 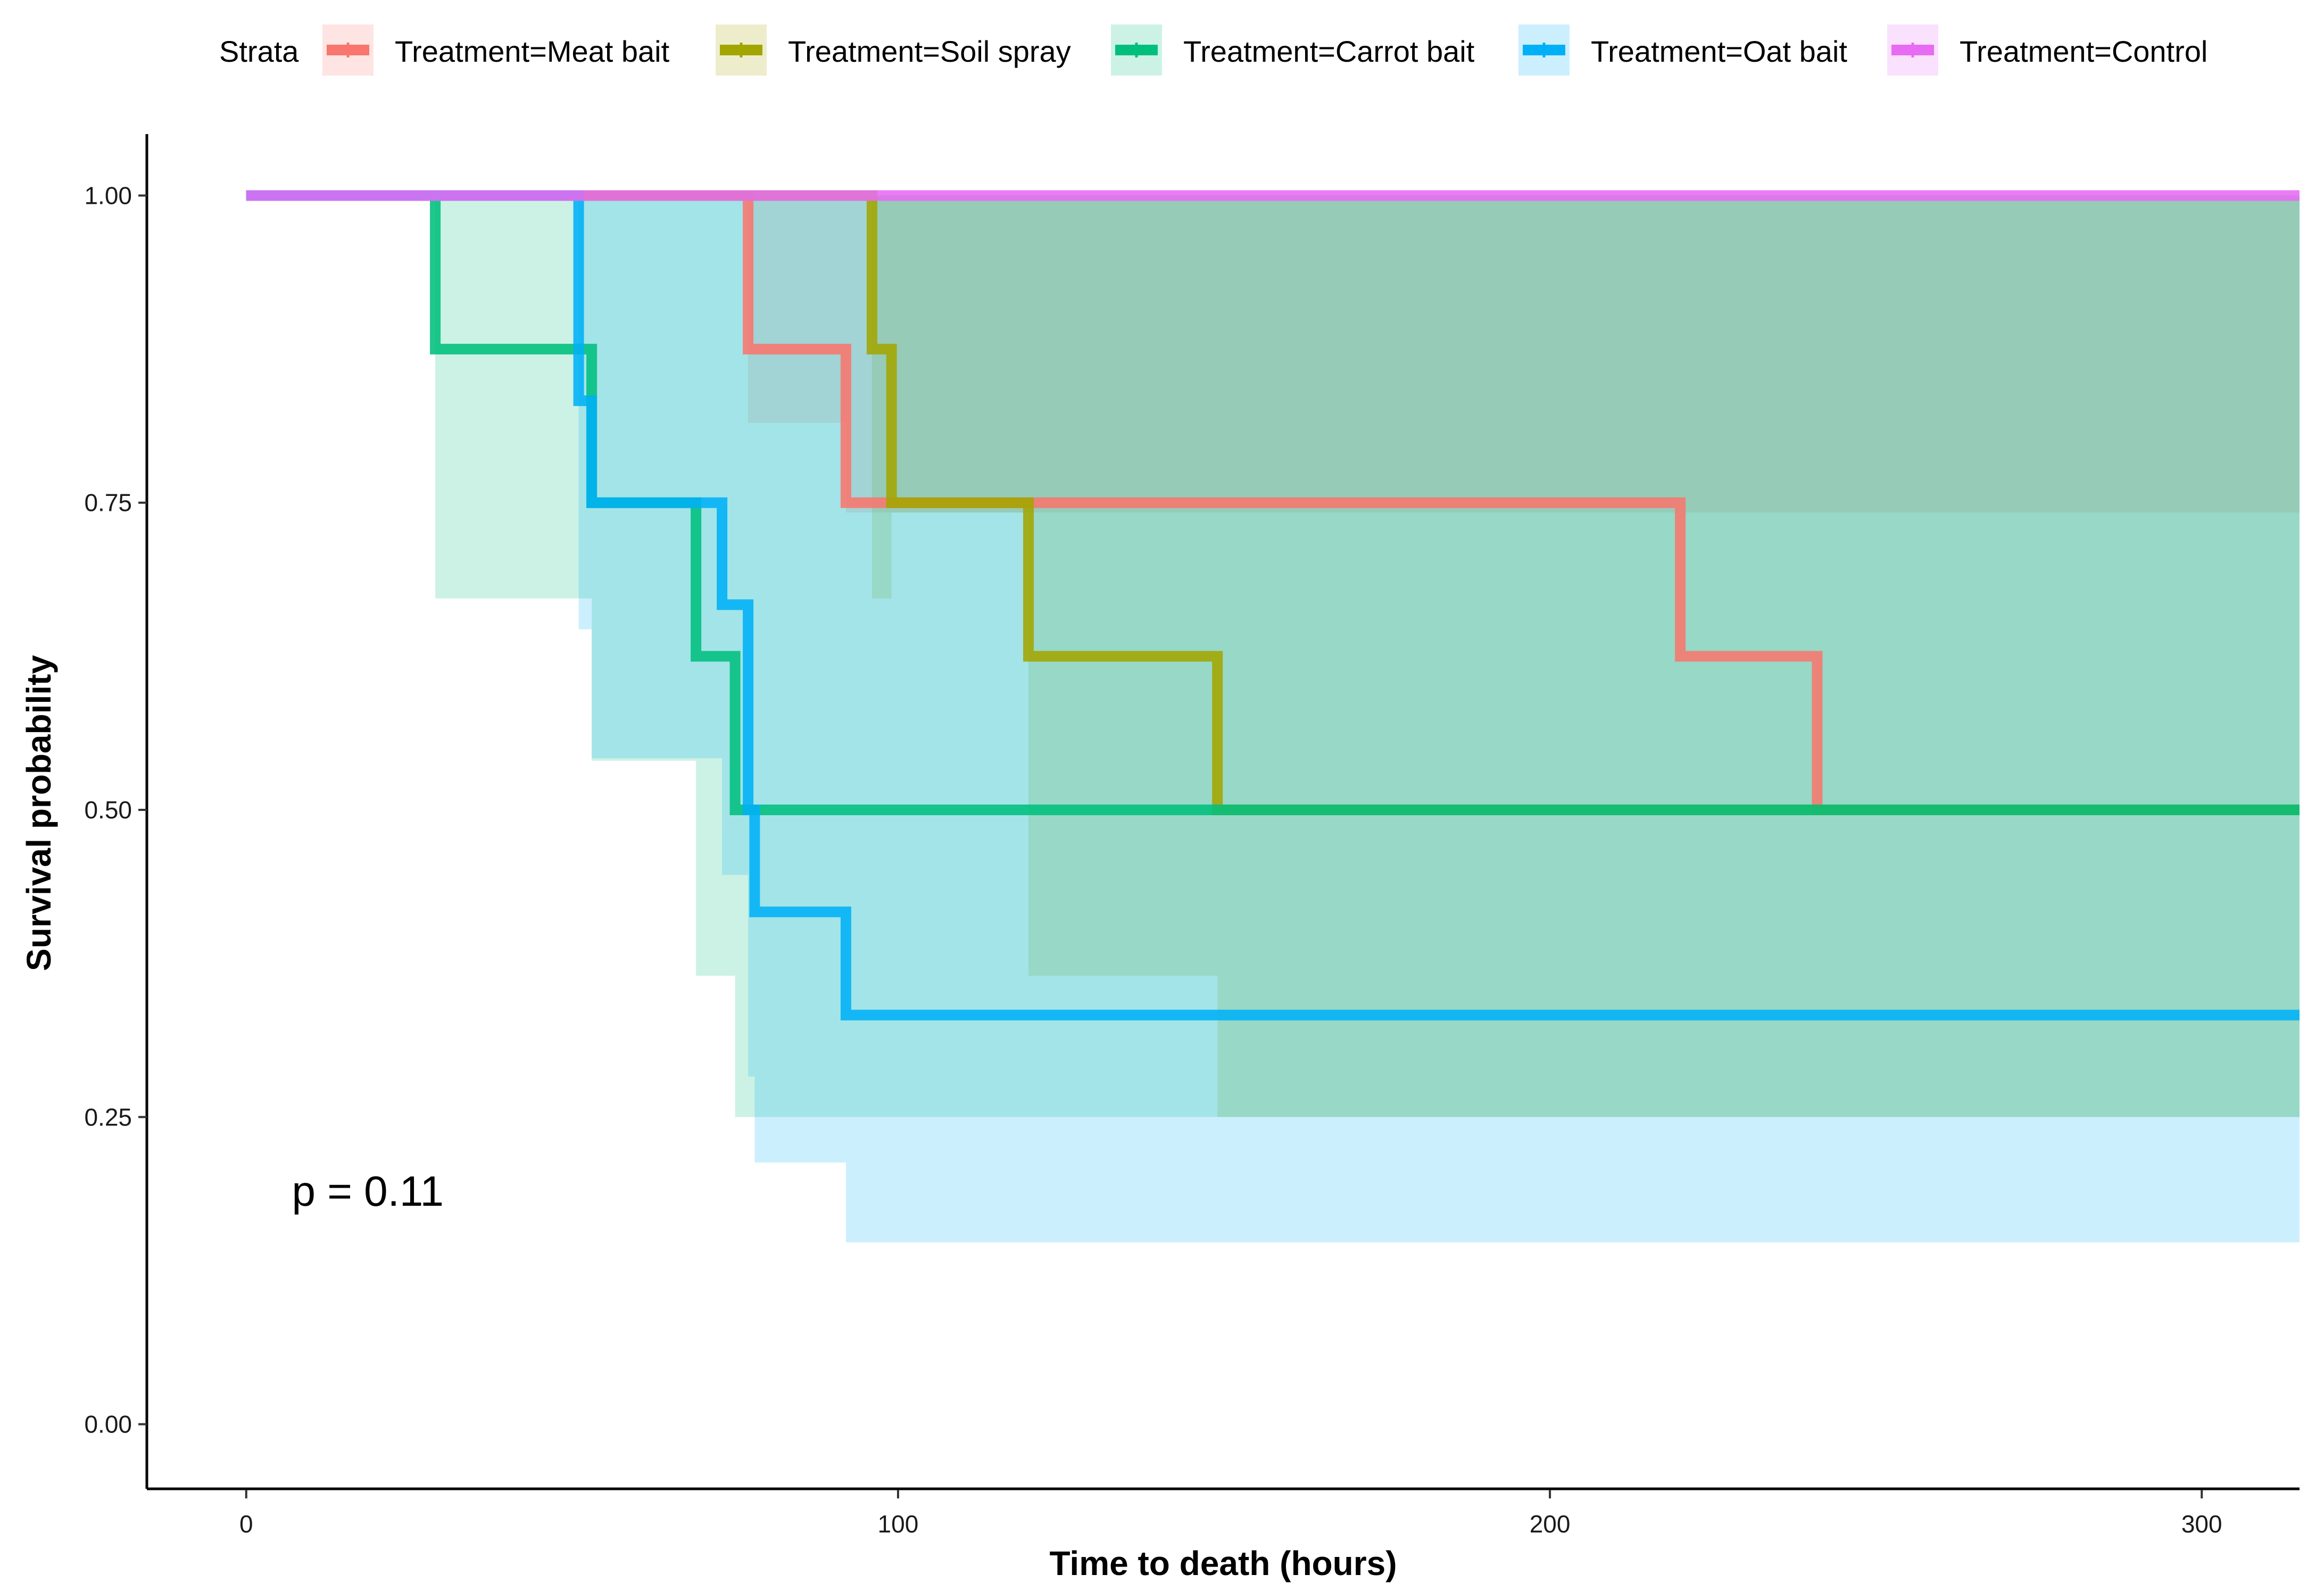 What do you see at coordinates (368, 1191) in the screenshot?
I see `p-value-annotation: p = 0.11` at bounding box center [368, 1191].